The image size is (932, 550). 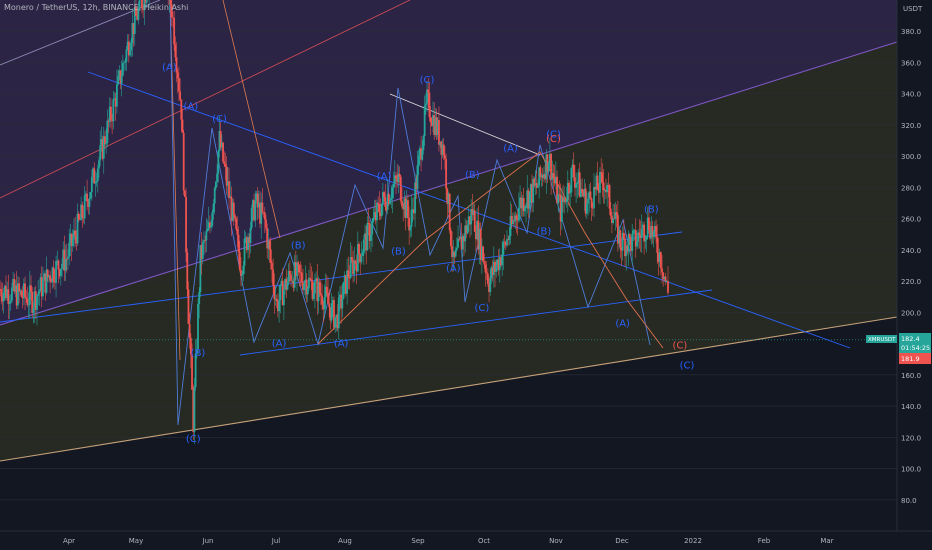 I want to click on upper-channel-line, so click(x=80, y=33).